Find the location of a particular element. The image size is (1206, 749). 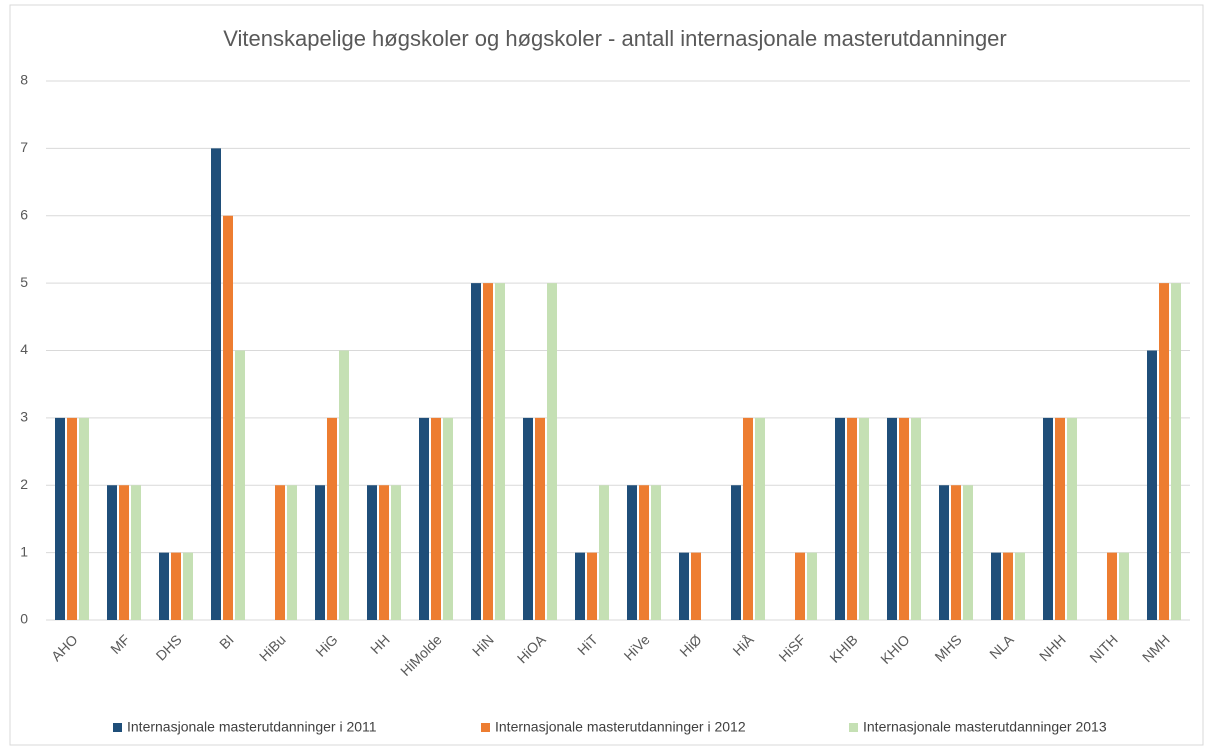

y-tick-label: 4 is located at coordinates (24, 349).